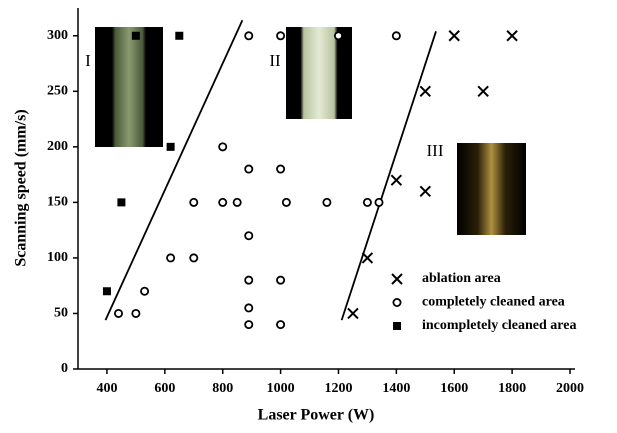 This screenshot has height=433, width=617. What do you see at coordinates (454, 388) in the screenshot?
I see `x-tick-label: 1600` at bounding box center [454, 388].